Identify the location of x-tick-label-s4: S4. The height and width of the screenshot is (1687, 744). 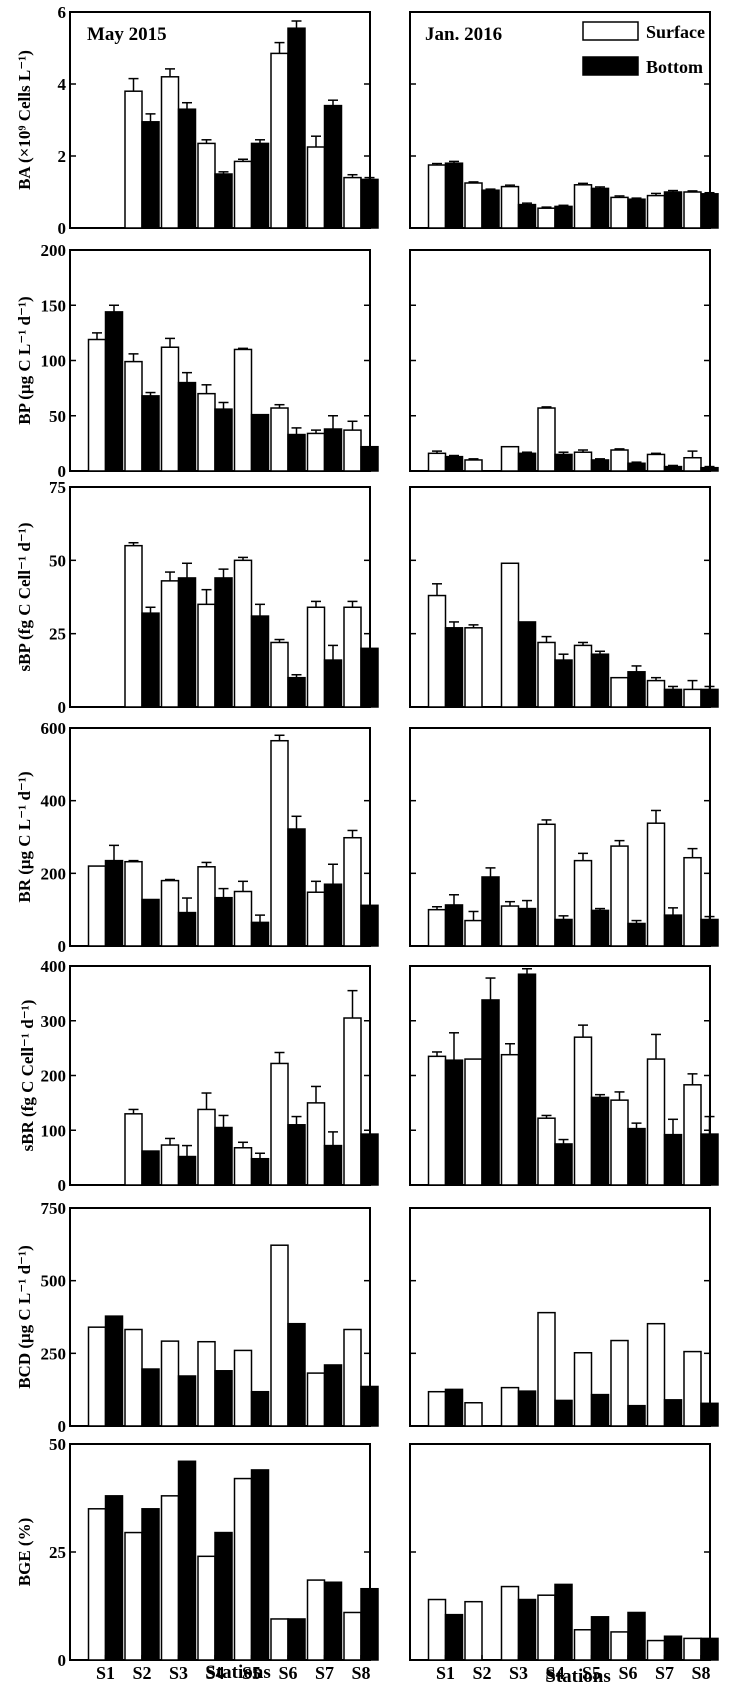
(554, 1673).